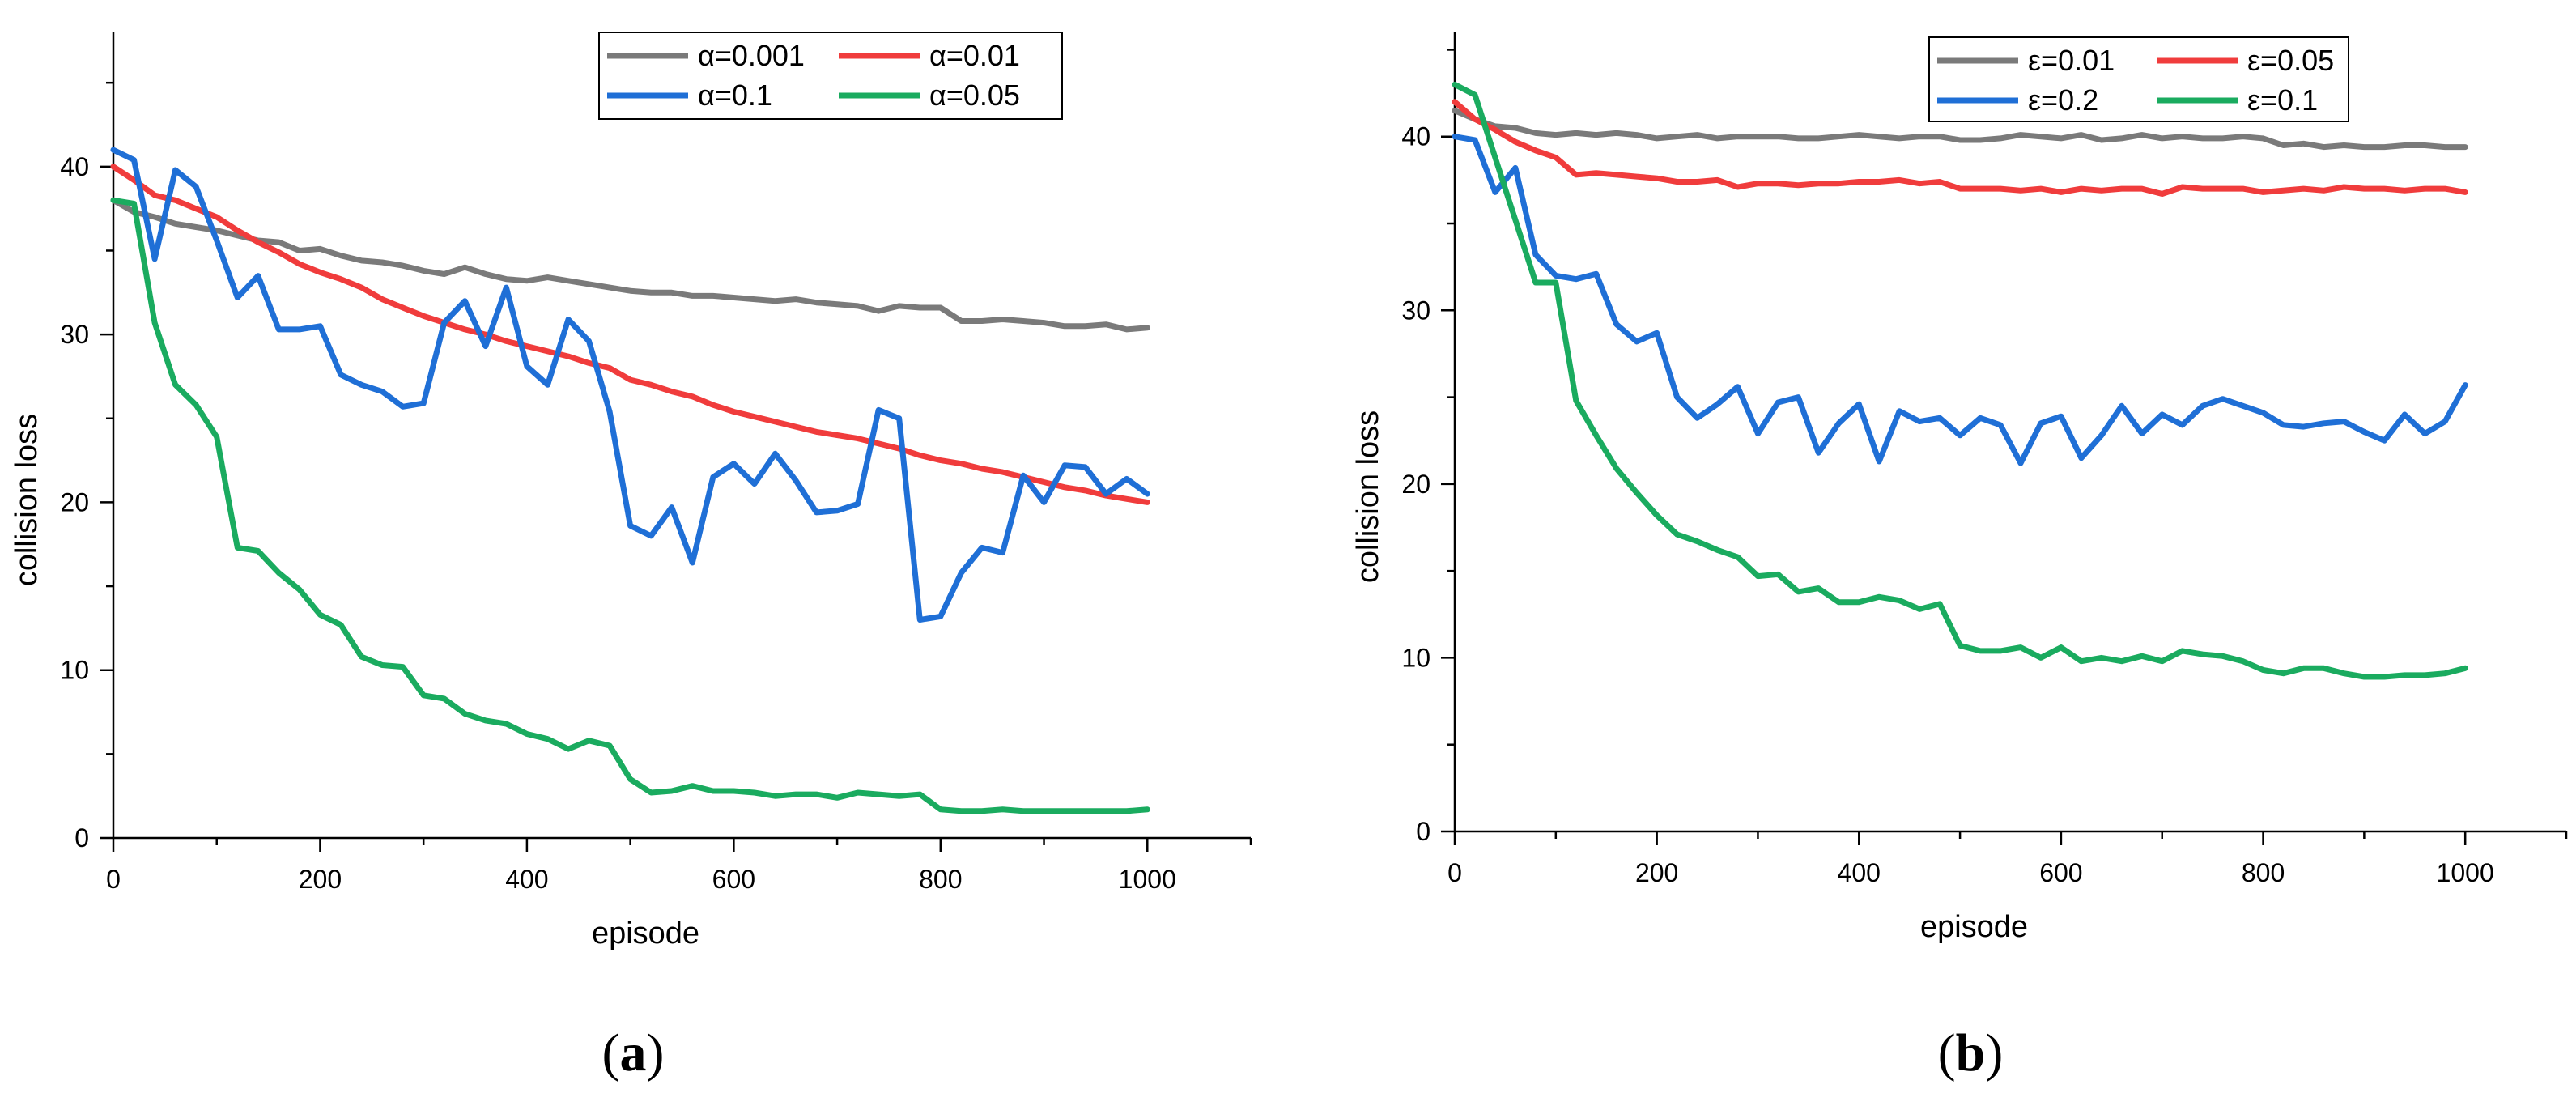  What do you see at coordinates (1455, 872) in the screenshot?
I see `x-tick-label-b: 0` at bounding box center [1455, 872].